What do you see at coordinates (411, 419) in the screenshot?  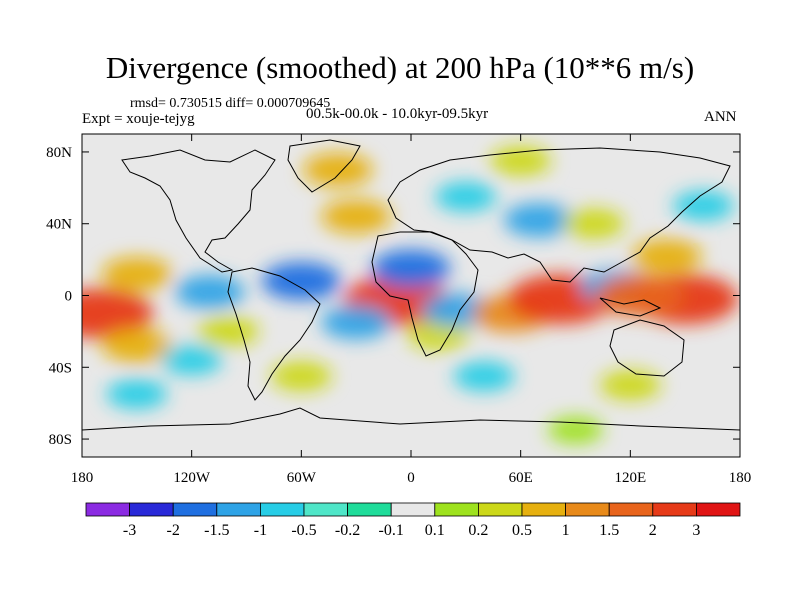 I see `coastline-antarctica` at bounding box center [411, 419].